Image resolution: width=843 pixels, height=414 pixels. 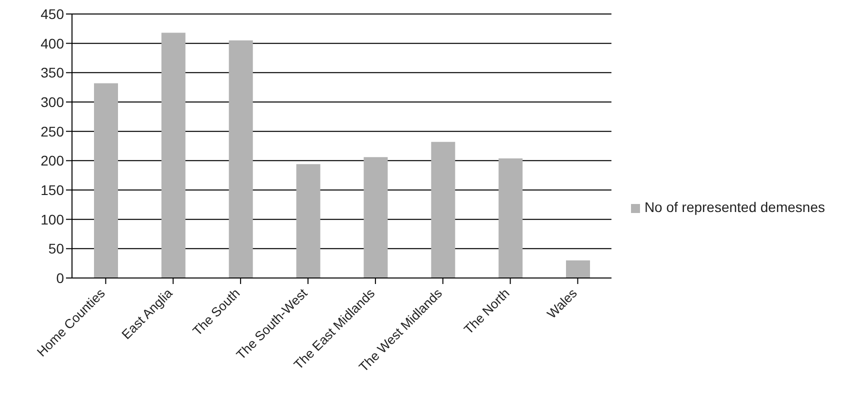 What do you see at coordinates (52, 160) in the screenshot?
I see `y-tick-label: 200` at bounding box center [52, 160].